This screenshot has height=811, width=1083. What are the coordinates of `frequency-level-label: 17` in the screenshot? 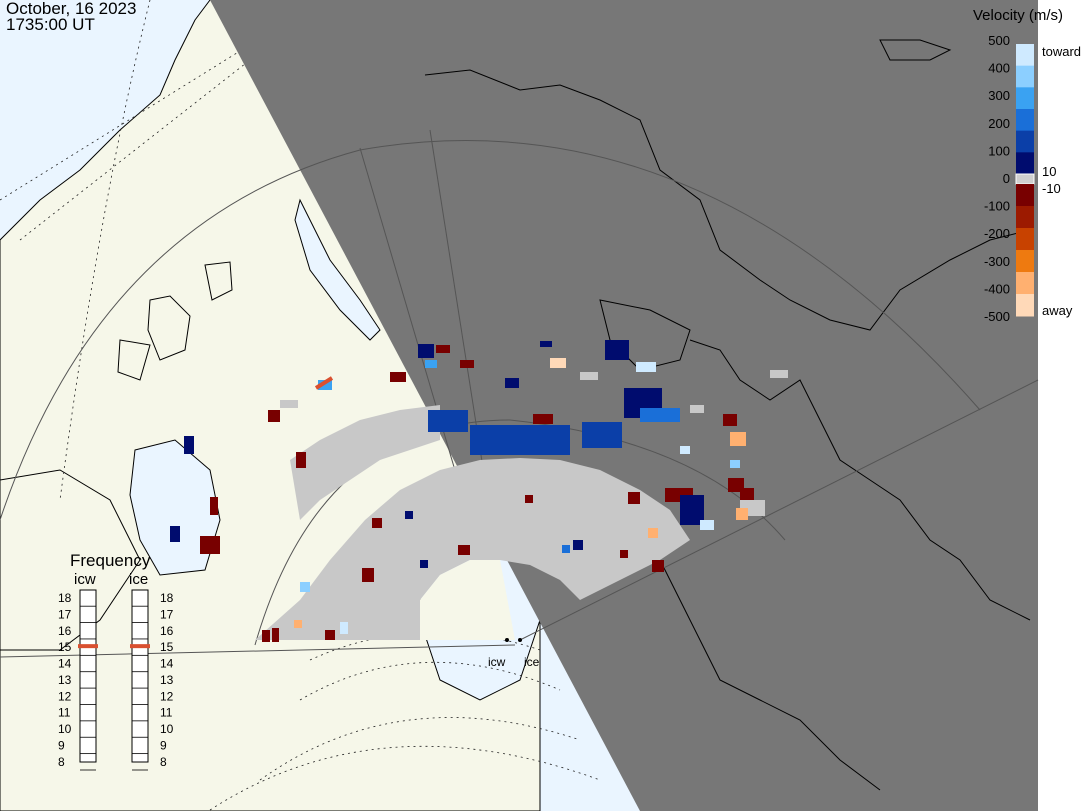 It's located at (65, 614).